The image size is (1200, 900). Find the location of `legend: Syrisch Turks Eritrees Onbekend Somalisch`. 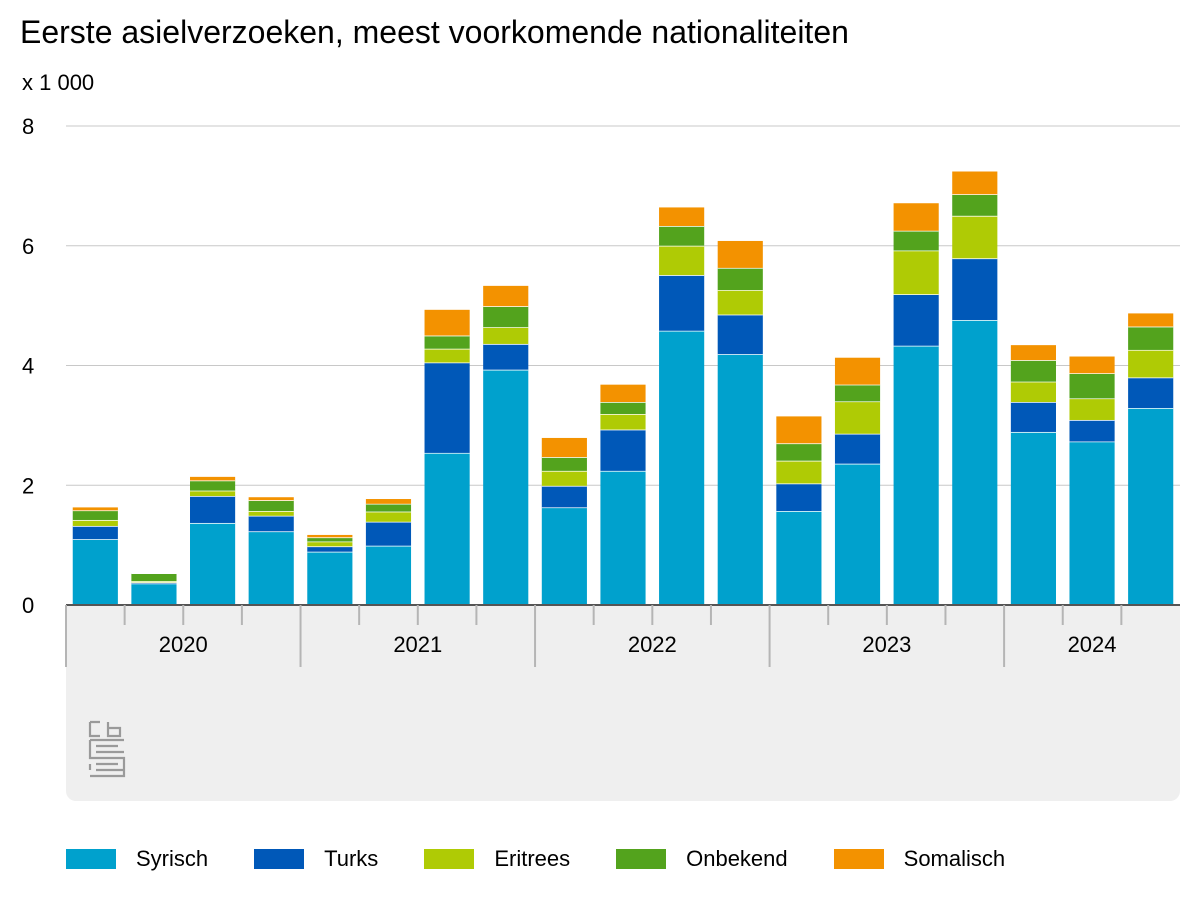

legend: Syrisch Turks Eritrees Onbekend Somalisch is located at coordinates (558, 859).